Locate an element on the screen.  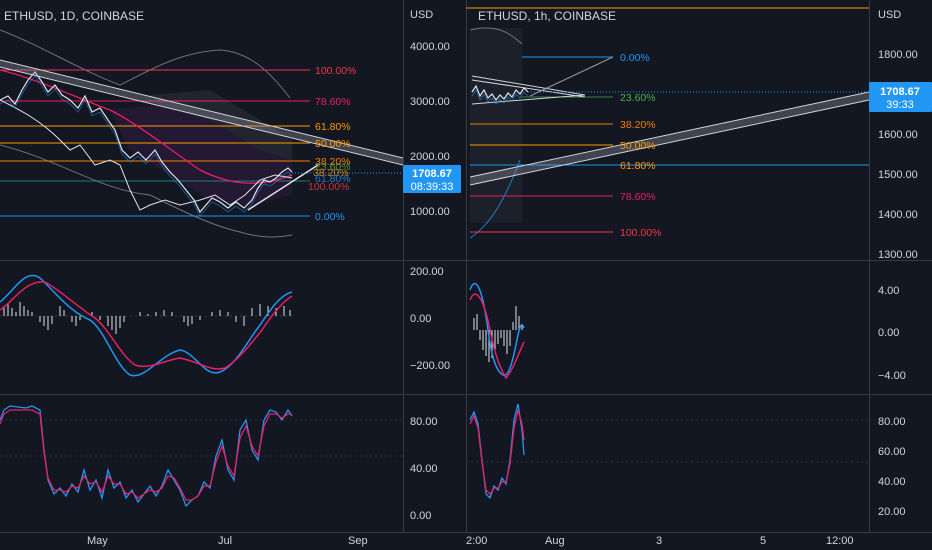
bollinger-upper is located at coordinates (145, 64).